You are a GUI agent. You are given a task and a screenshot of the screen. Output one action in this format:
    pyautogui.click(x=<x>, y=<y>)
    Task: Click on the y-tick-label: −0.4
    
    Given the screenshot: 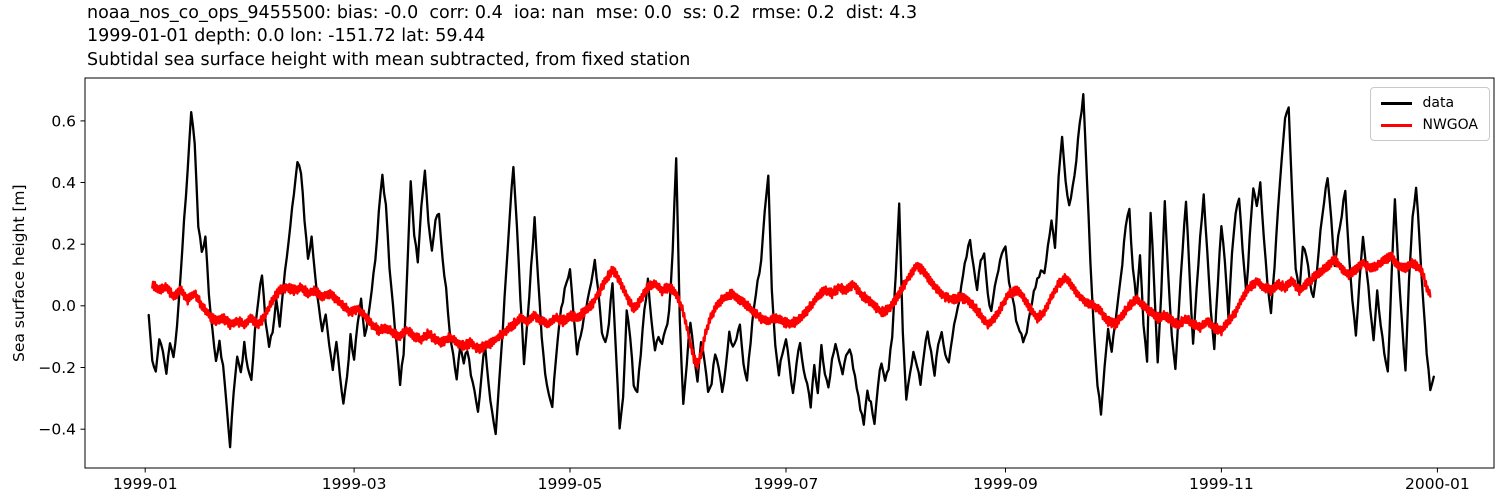 What is the action you would take?
    pyautogui.click(x=57, y=430)
    